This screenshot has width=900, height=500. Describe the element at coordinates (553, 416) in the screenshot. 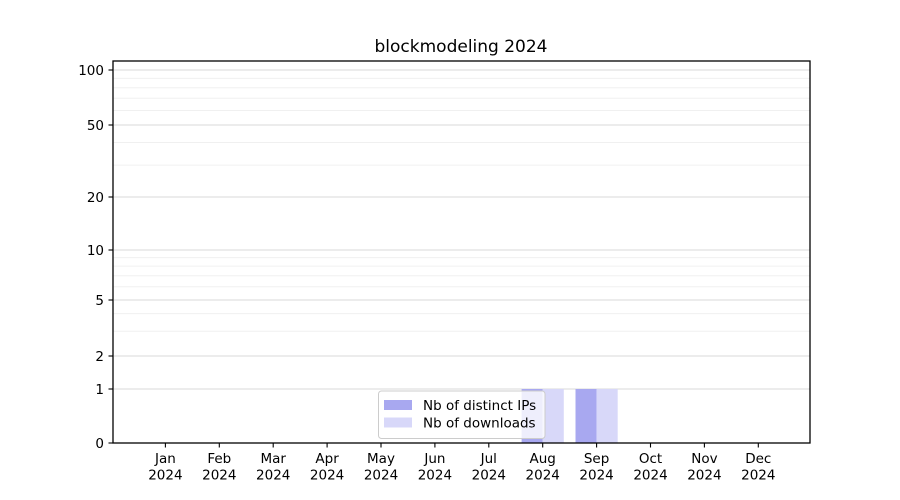

I see `bar-downloads-aug` at that location.